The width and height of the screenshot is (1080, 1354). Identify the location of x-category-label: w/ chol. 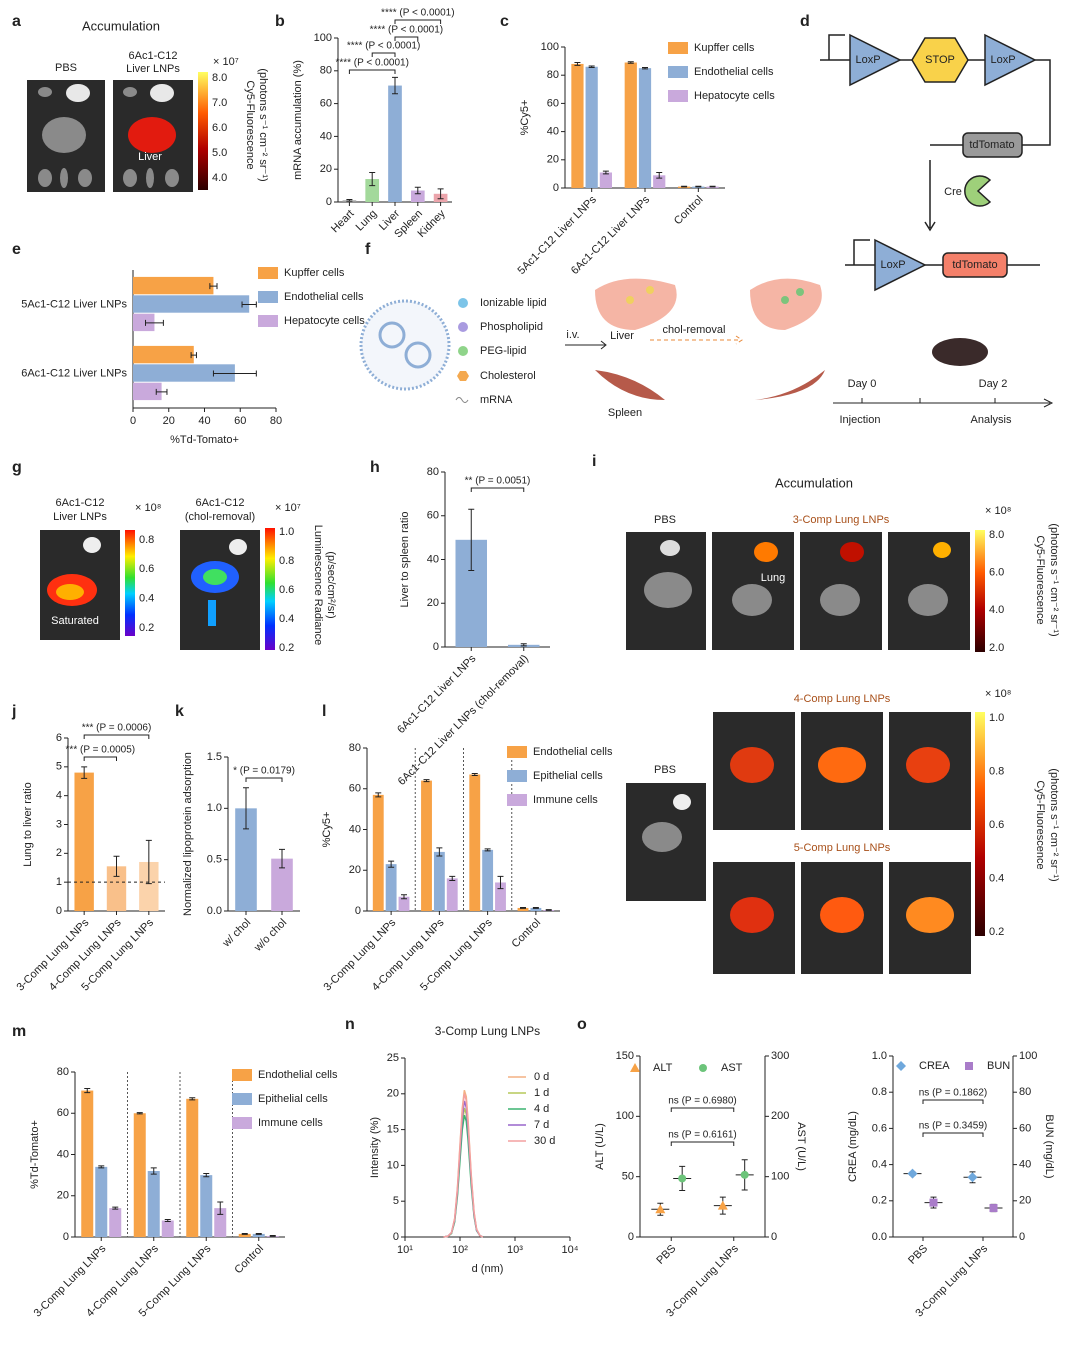
(236, 933).